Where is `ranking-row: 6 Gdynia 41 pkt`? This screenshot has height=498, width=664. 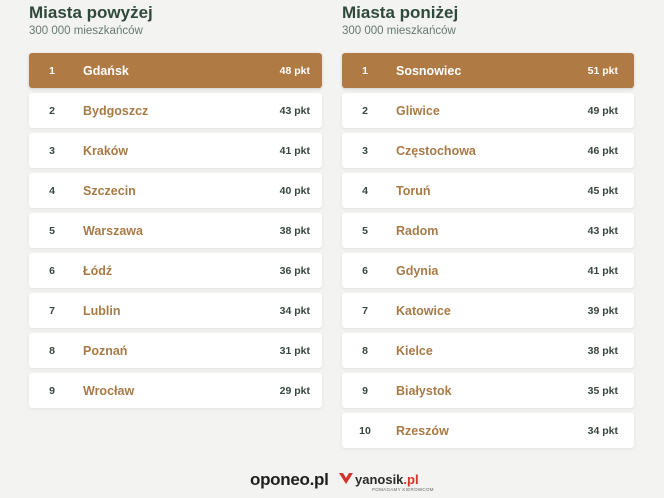
ranking-row: 6 Gdynia 41 pkt is located at coordinates (488, 270).